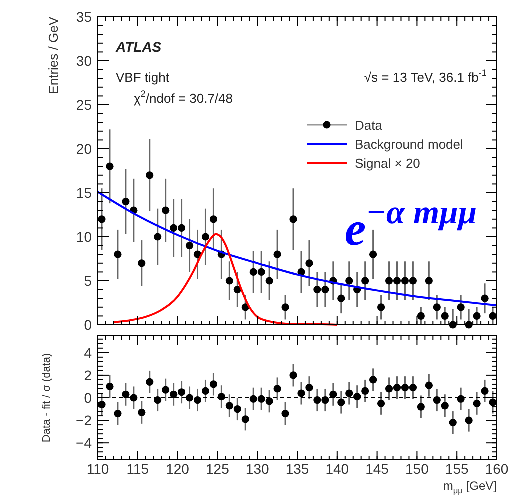 The height and width of the screenshot is (497, 510). I want to click on annotation: VBF tight, so click(143, 77).